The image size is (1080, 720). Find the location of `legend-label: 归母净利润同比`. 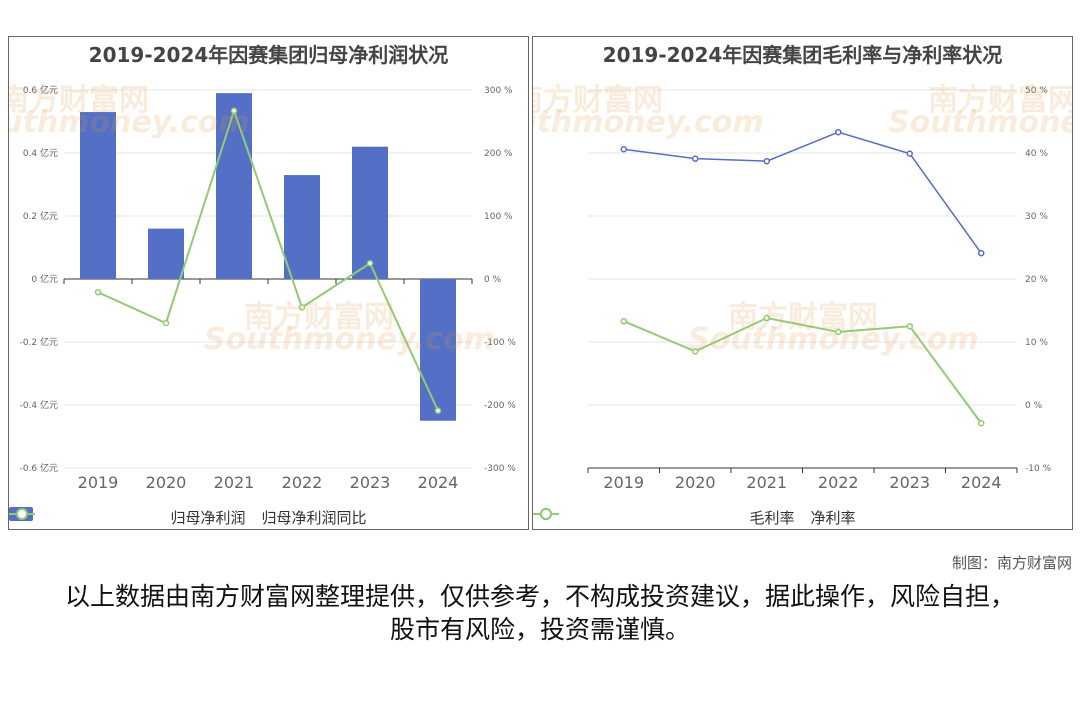

legend-label: 归母净利润同比 is located at coordinates (314, 518).